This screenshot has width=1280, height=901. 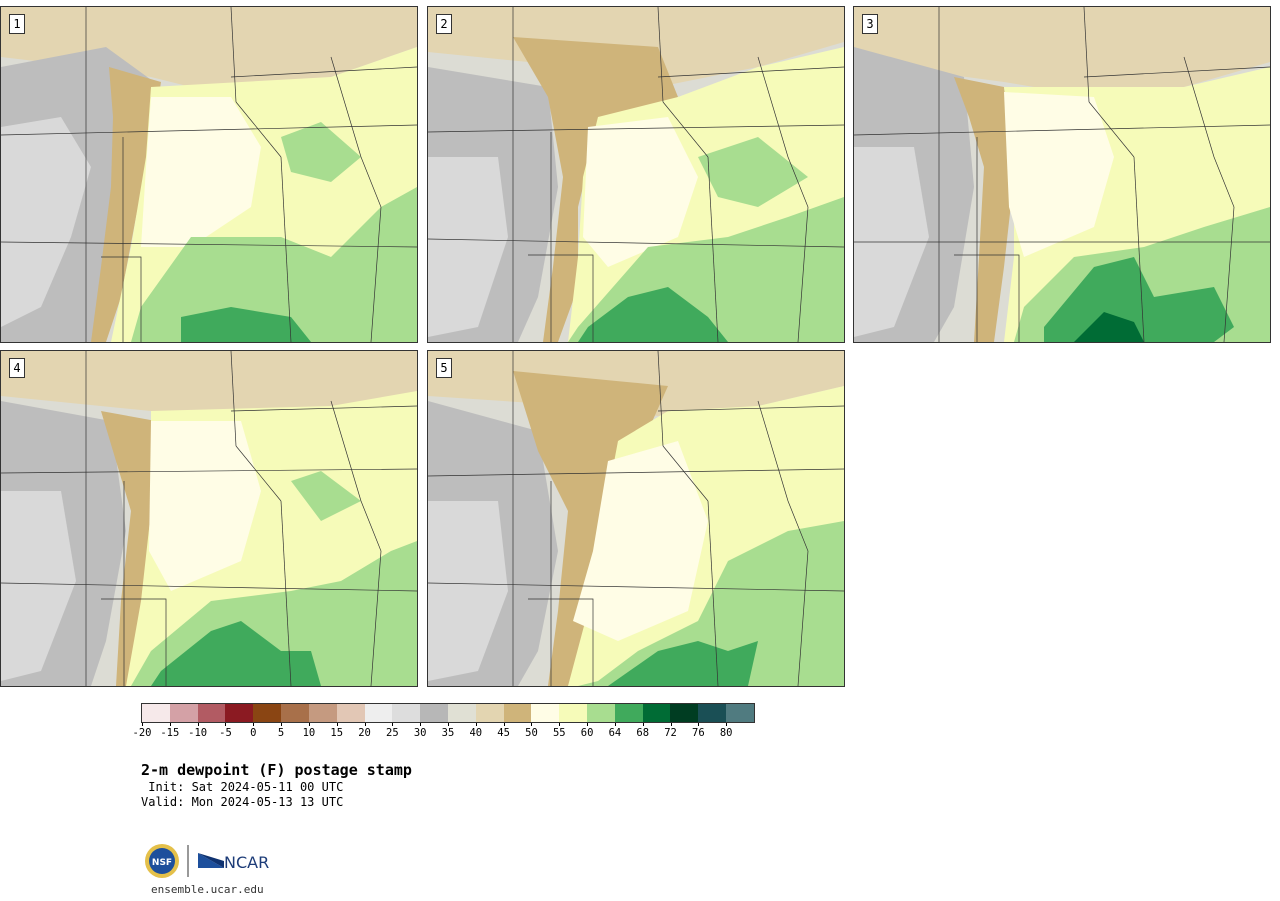 What do you see at coordinates (476, 733) in the screenshot?
I see `colorbar-tick-label: 40` at bounding box center [476, 733].